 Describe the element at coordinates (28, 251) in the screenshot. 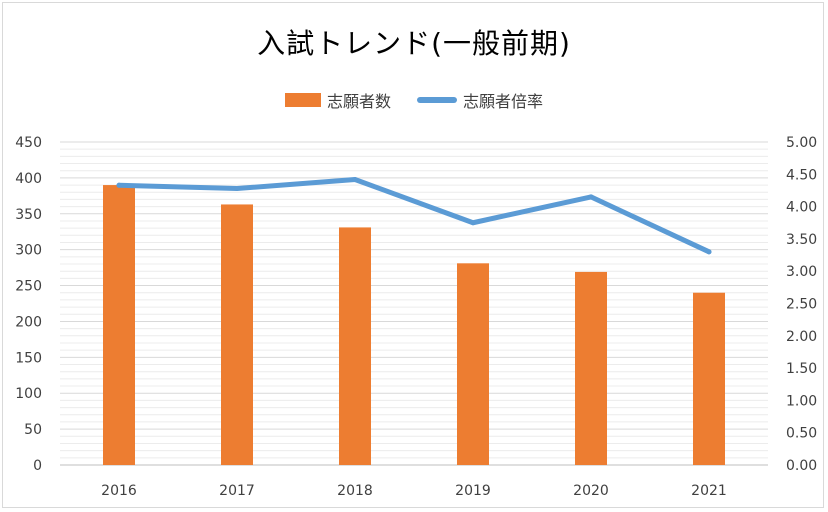

I see `y-left-tick-label: 300` at that location.